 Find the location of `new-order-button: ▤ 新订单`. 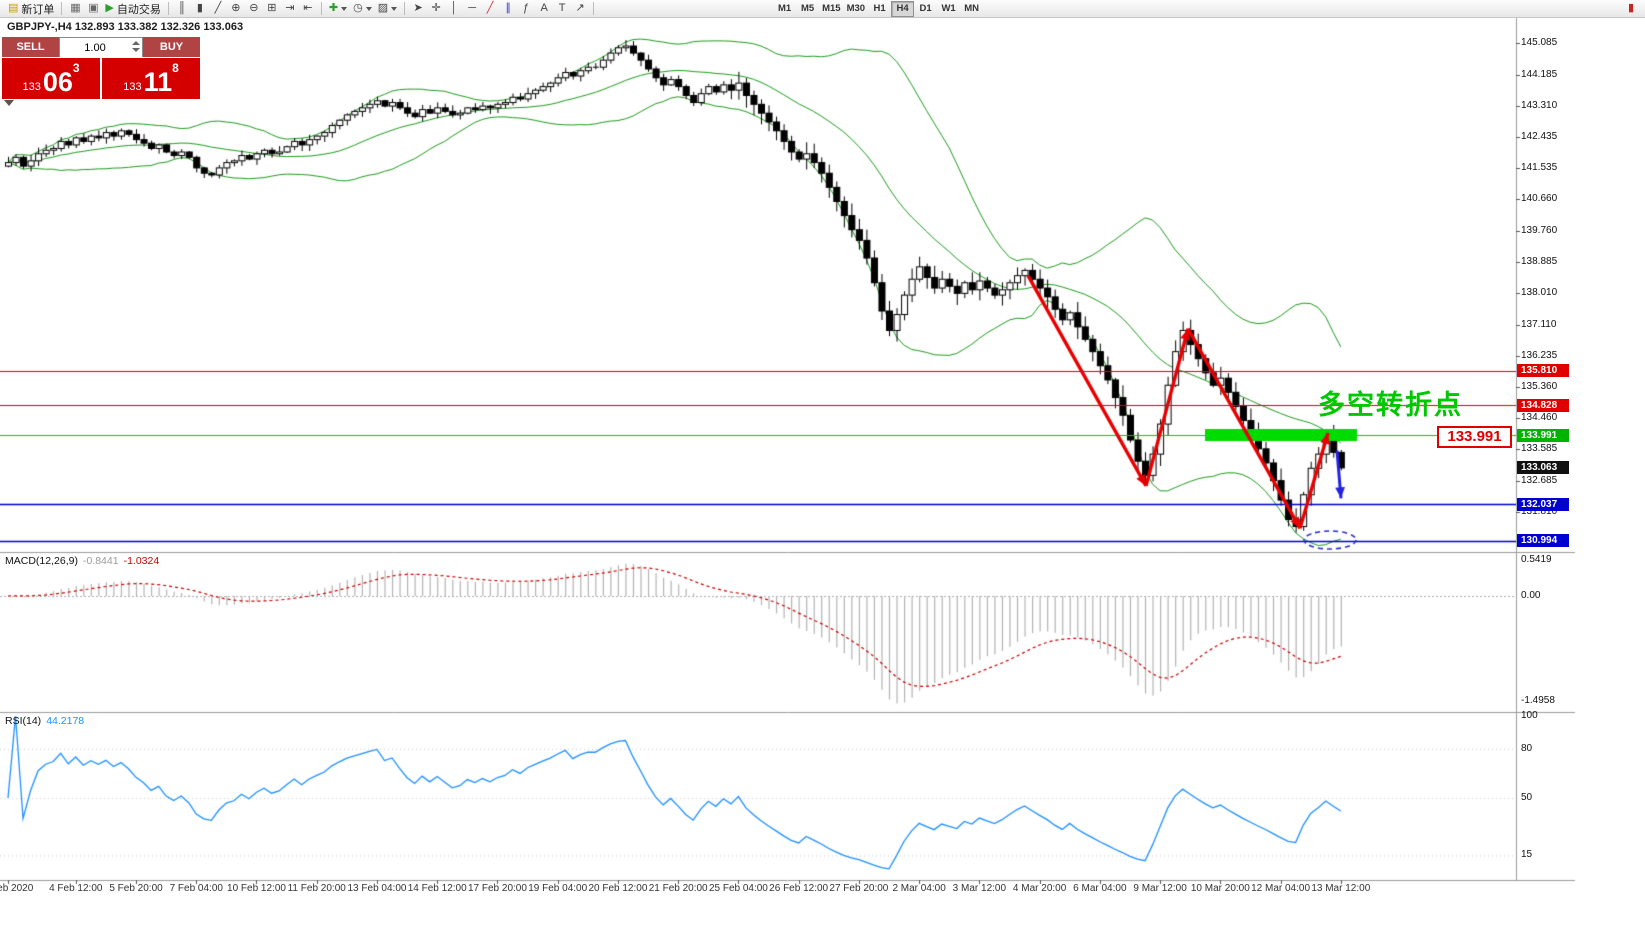

new-order-button: ▤ 新订单 is located at coordinates (31, 9).